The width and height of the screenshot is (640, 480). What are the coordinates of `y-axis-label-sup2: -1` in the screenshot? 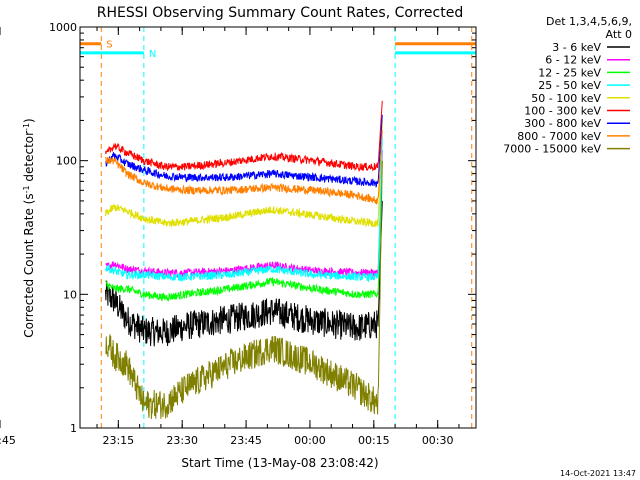 It's located at (26, 127).